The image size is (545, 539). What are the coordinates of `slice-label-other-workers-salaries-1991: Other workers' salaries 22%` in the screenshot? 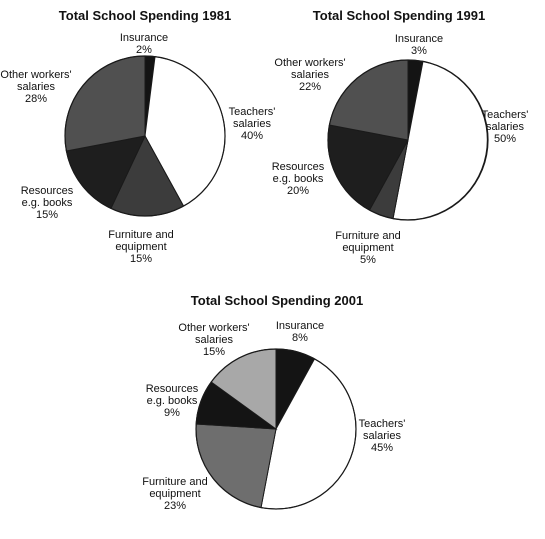 It's located at (309, 75).